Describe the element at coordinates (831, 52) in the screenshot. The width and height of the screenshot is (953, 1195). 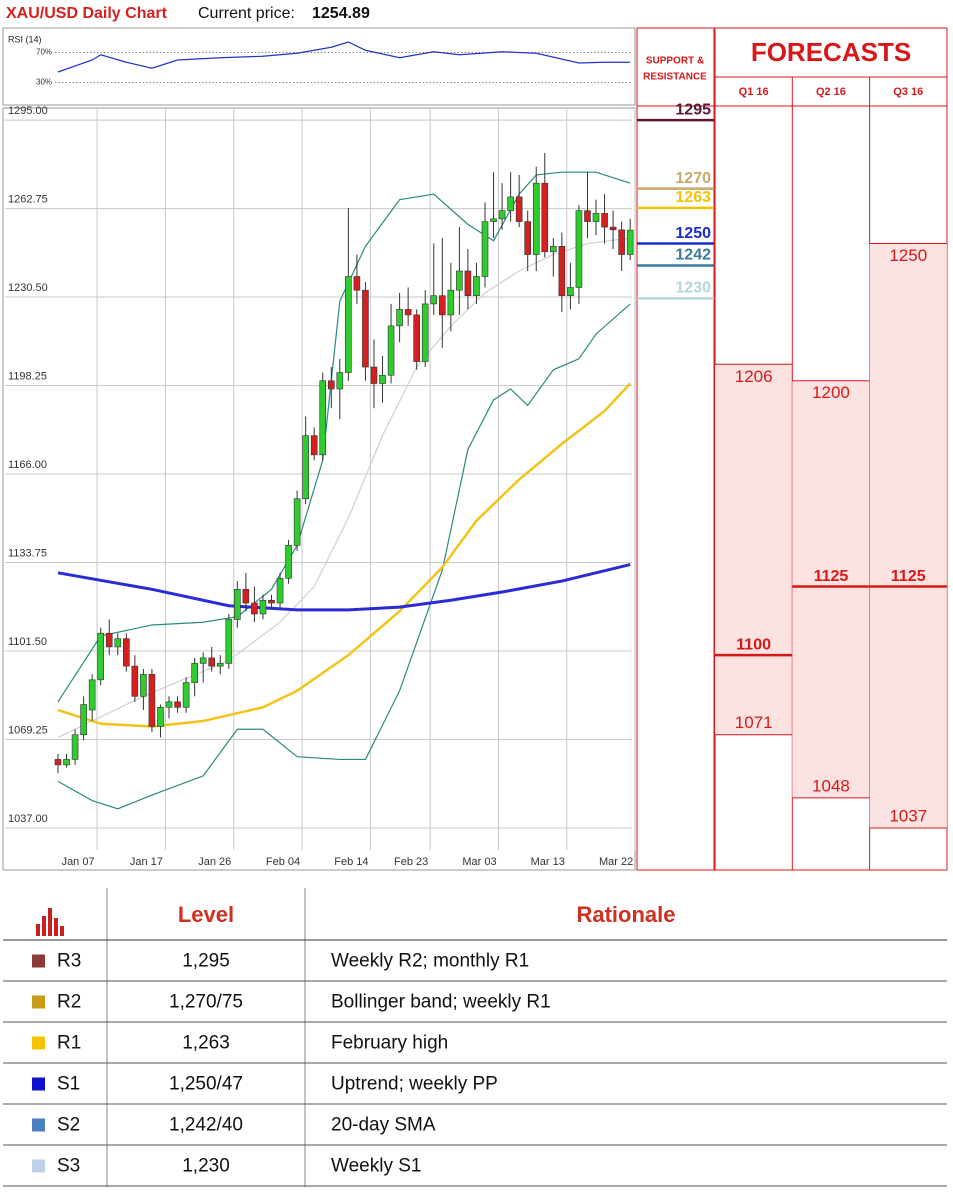
I see `forecast-title: FORECASTS` at that location.